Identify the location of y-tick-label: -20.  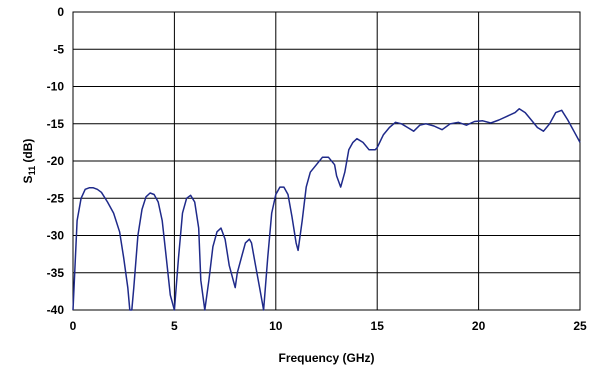
(56, 161).